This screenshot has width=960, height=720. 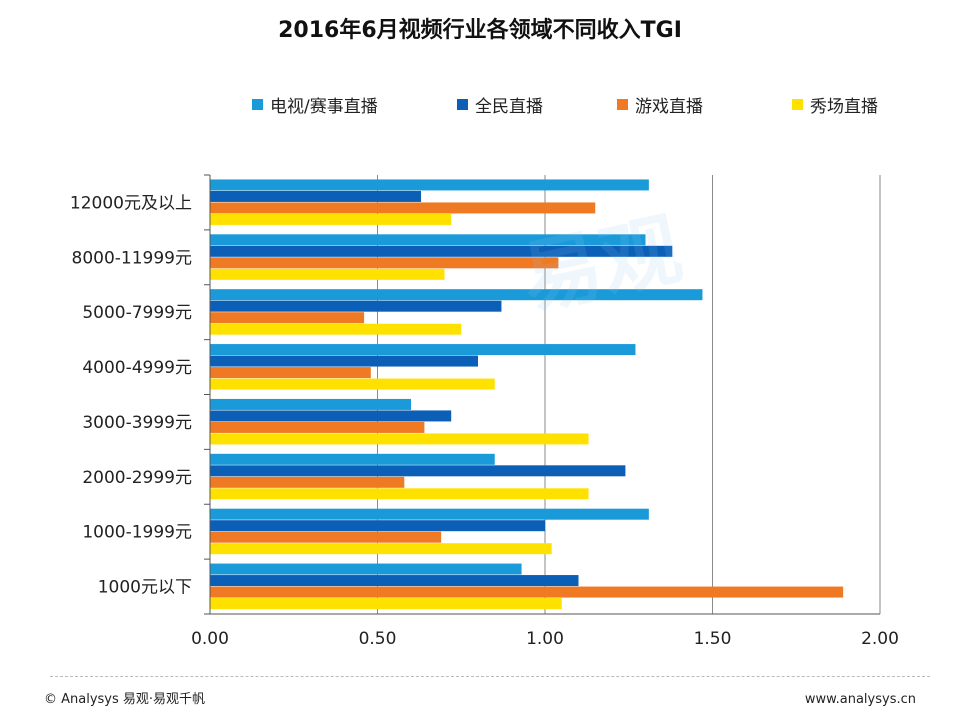 I want to click on legend-label: 电视/赛事直播, so click(x=324, y=106).